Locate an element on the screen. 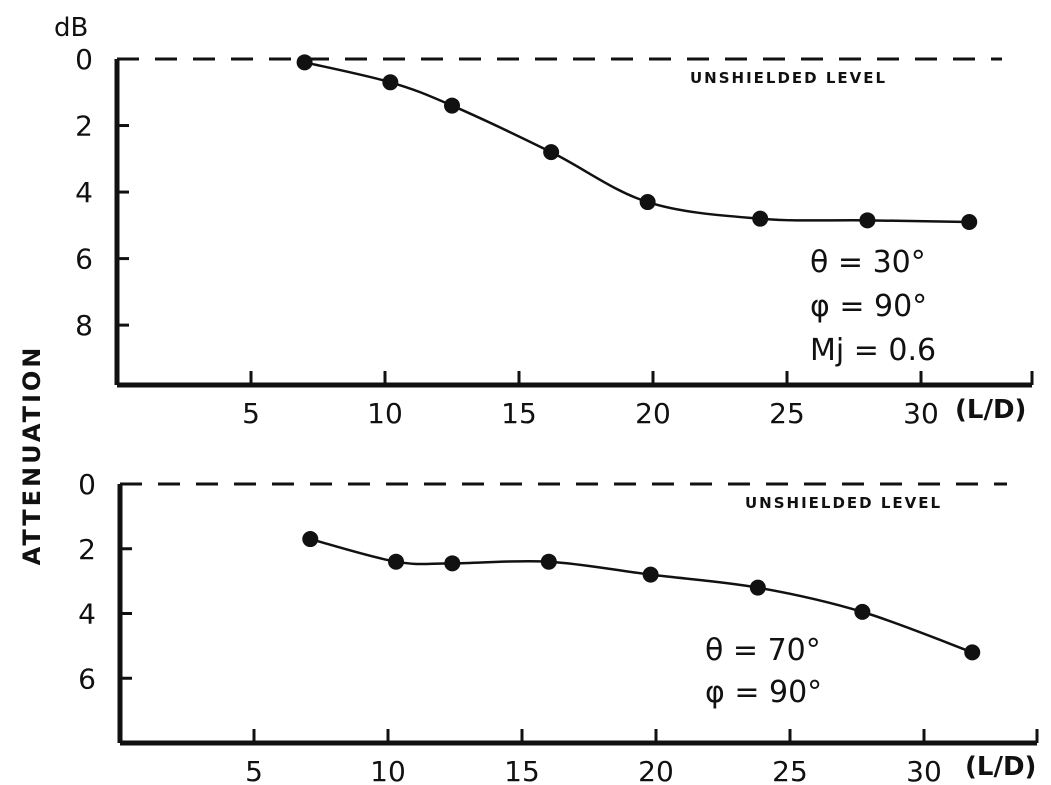  y-axis-title: ATTENUATION is located at coordinates (32, 455).